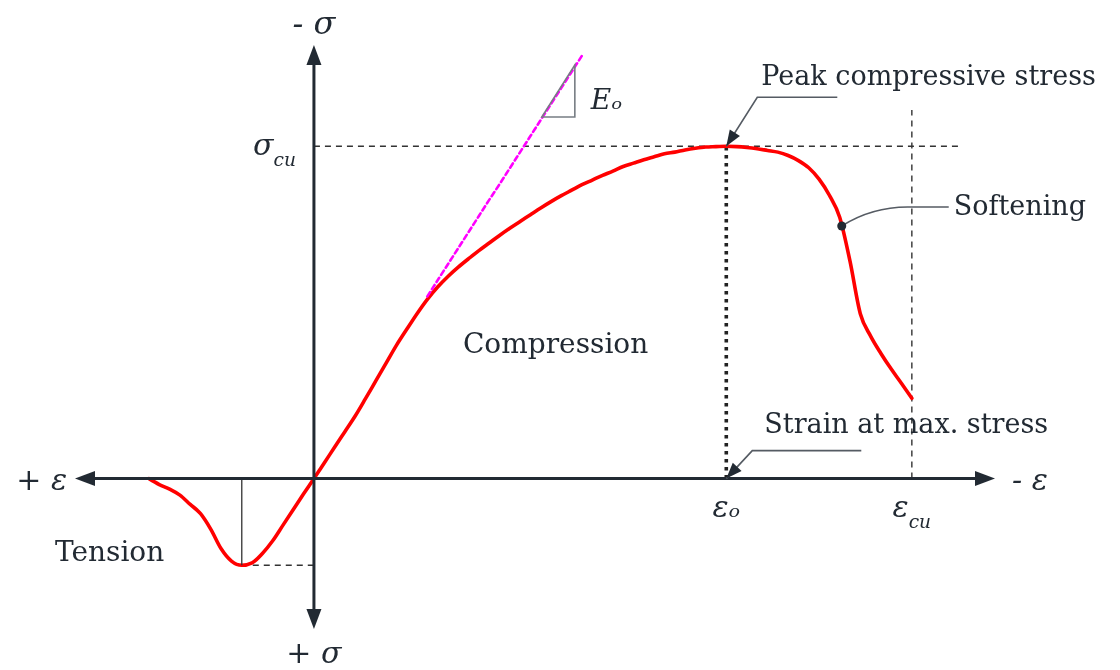 This screenshot has height=670, width=1120. Describe the element at coordinates (906, 423) in the screenshot. I see `annotation: Strain at max. stress` at that location.